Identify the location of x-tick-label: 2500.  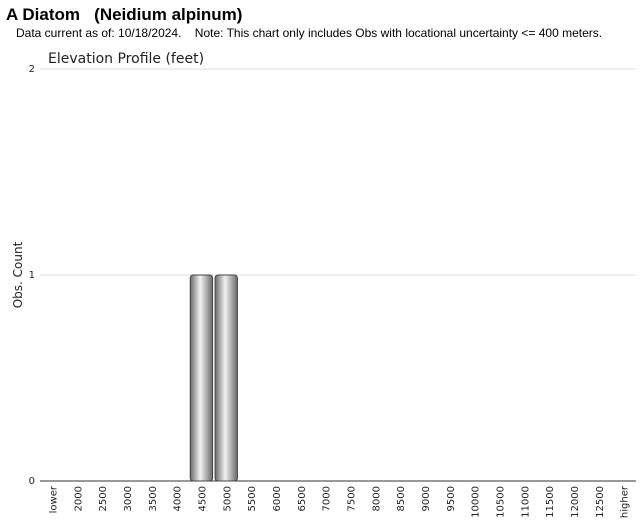
(103, 498).